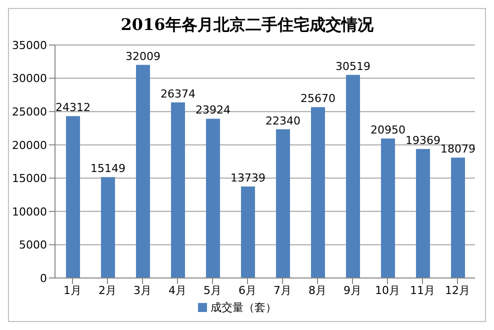 The width and height of the screenshot is (494, 330). Describe the element at coordinates (213, 290) in the screenshot. I see `x-tick-label: 5月` at that location.